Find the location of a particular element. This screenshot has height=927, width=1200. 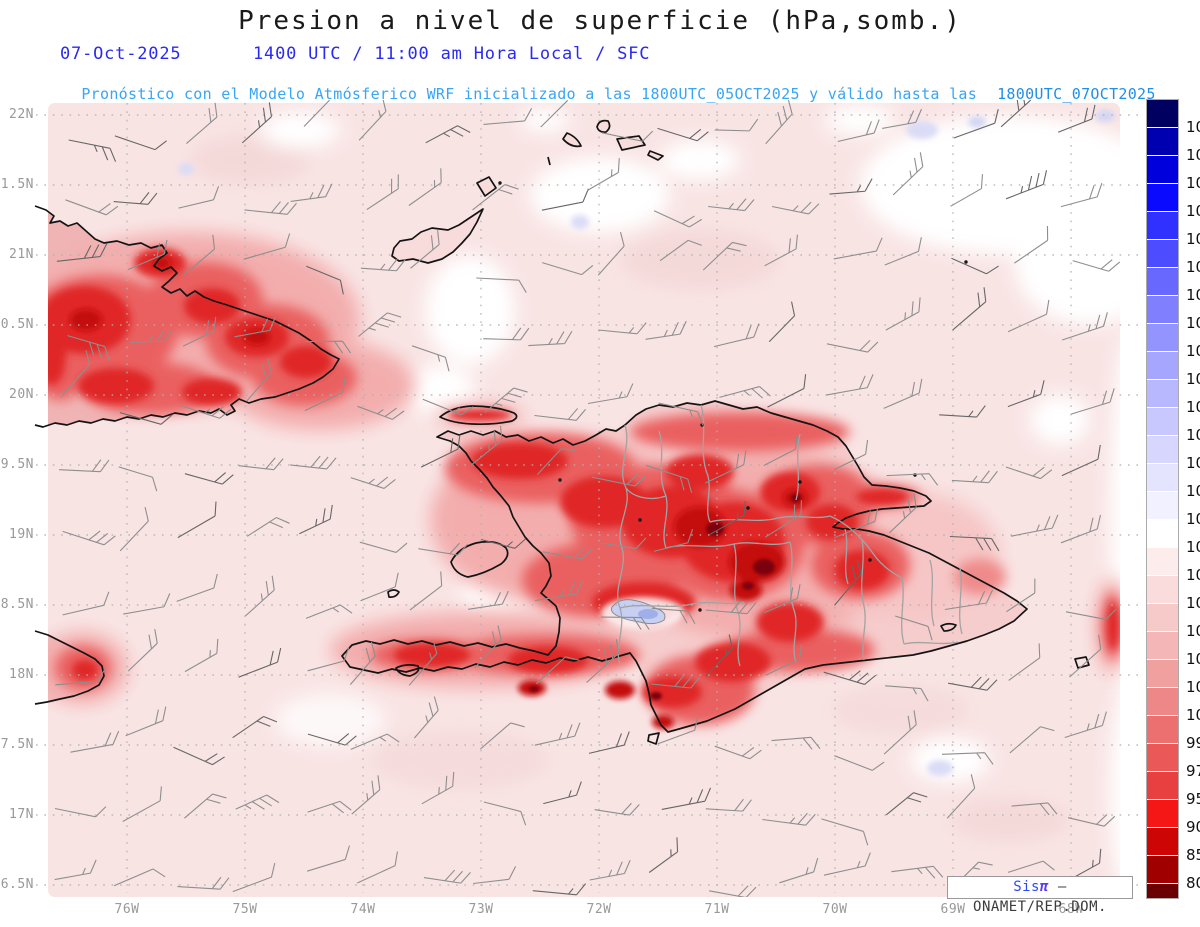

watermark-box: Sisπ – ONAMET/REP.DOM. is located at coordinates (1040, 895).